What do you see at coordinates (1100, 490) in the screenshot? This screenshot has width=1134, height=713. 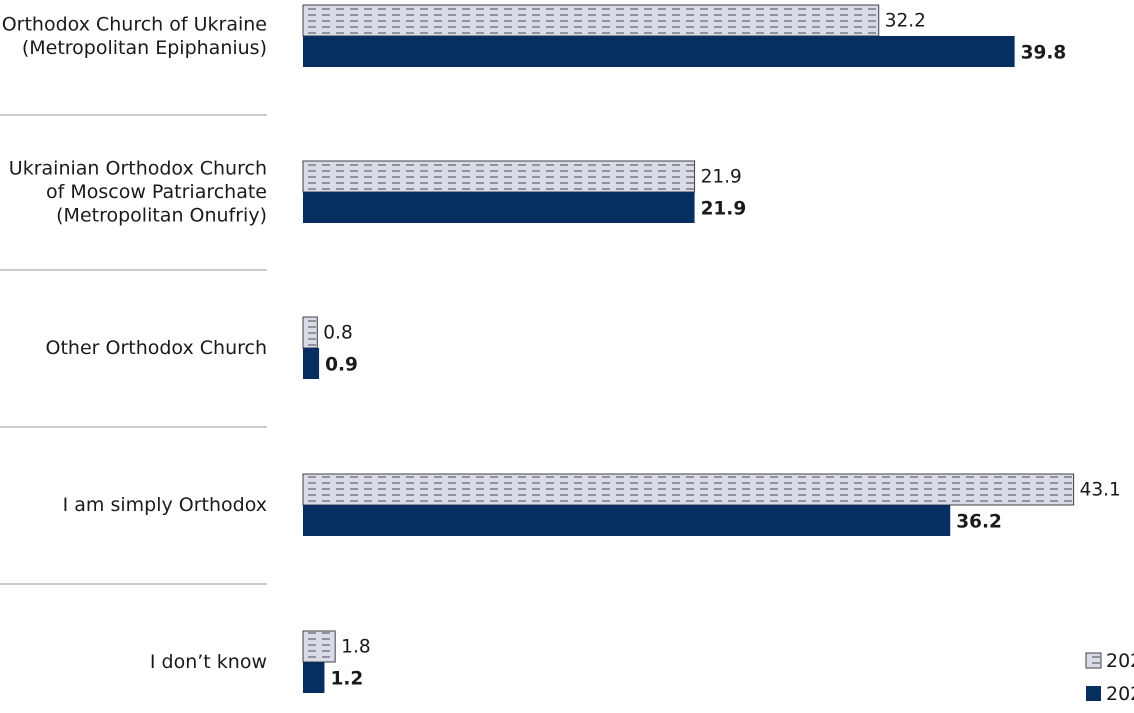 I see `data-label-2020: 43.1` at bounding box center [1100, 490].